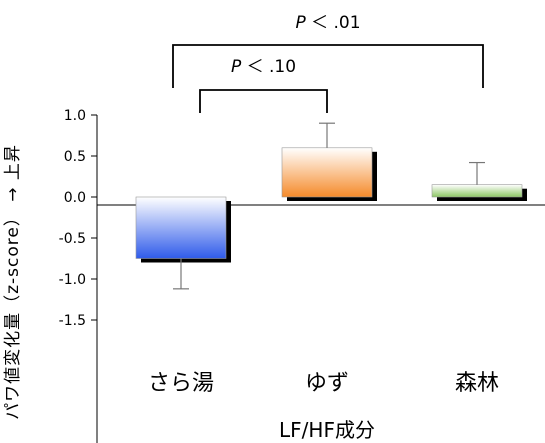 The image size is (545, 443). Describe the element at coordinates (327, 23) in the screenshot. I see `significance-label-1: P ＜ .01` at that location.